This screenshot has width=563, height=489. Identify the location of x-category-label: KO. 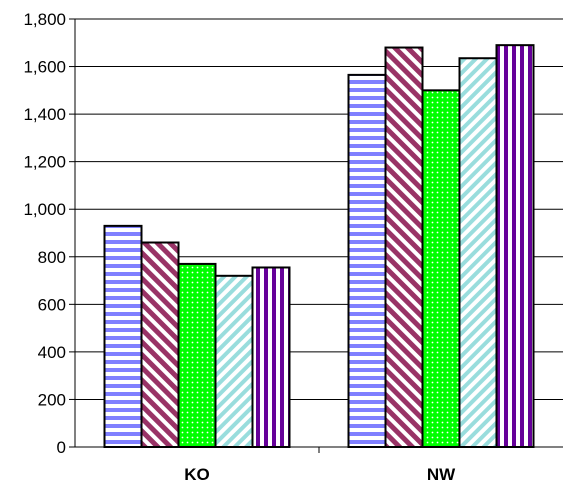
(197, 474).